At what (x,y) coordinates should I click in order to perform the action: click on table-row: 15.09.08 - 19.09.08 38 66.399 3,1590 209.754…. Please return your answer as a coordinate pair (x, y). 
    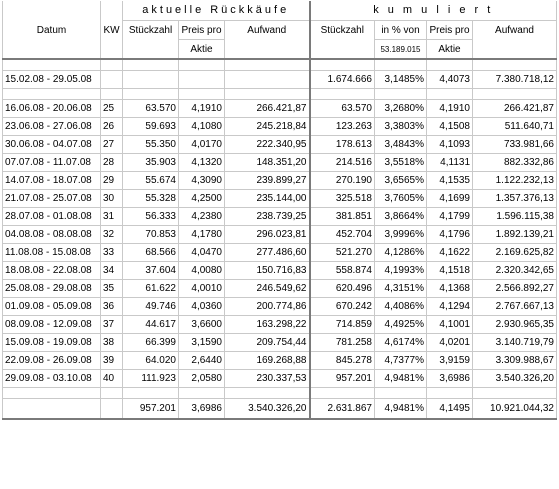
    Looking at the image, I should click on (279, 342).